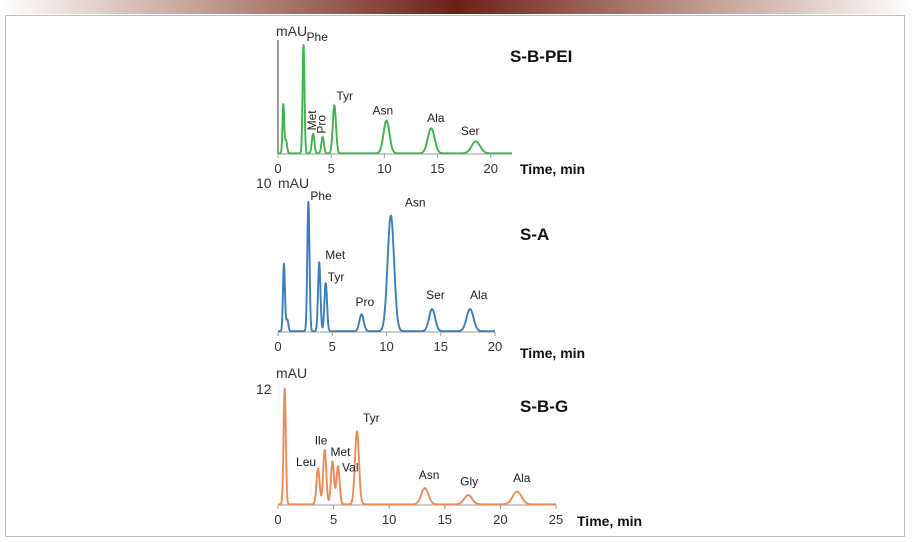 This screenshot has width=912, height=542. What do you see at coordinates (264, 183) in the screenshot?
I see `y-tick-label: 10` at bounding box center [264, 183].